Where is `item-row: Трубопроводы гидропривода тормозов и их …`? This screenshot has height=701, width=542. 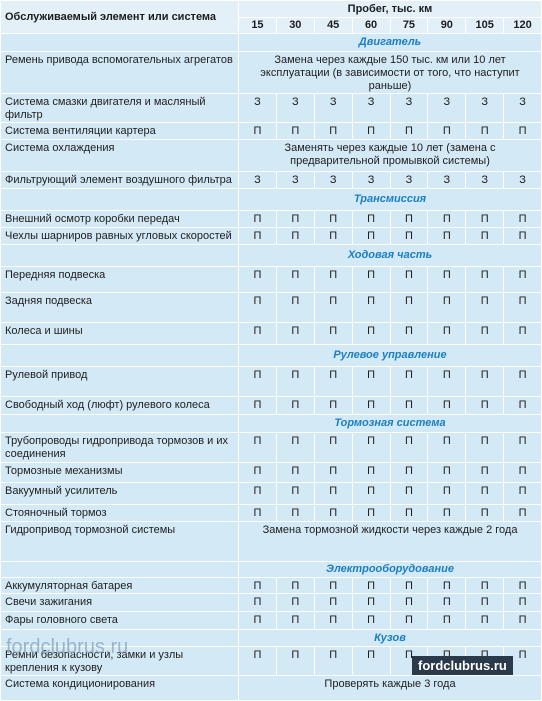
item-row: Трубопроводы гидропривода тормозов и их … is located at coordinates (271, 447).